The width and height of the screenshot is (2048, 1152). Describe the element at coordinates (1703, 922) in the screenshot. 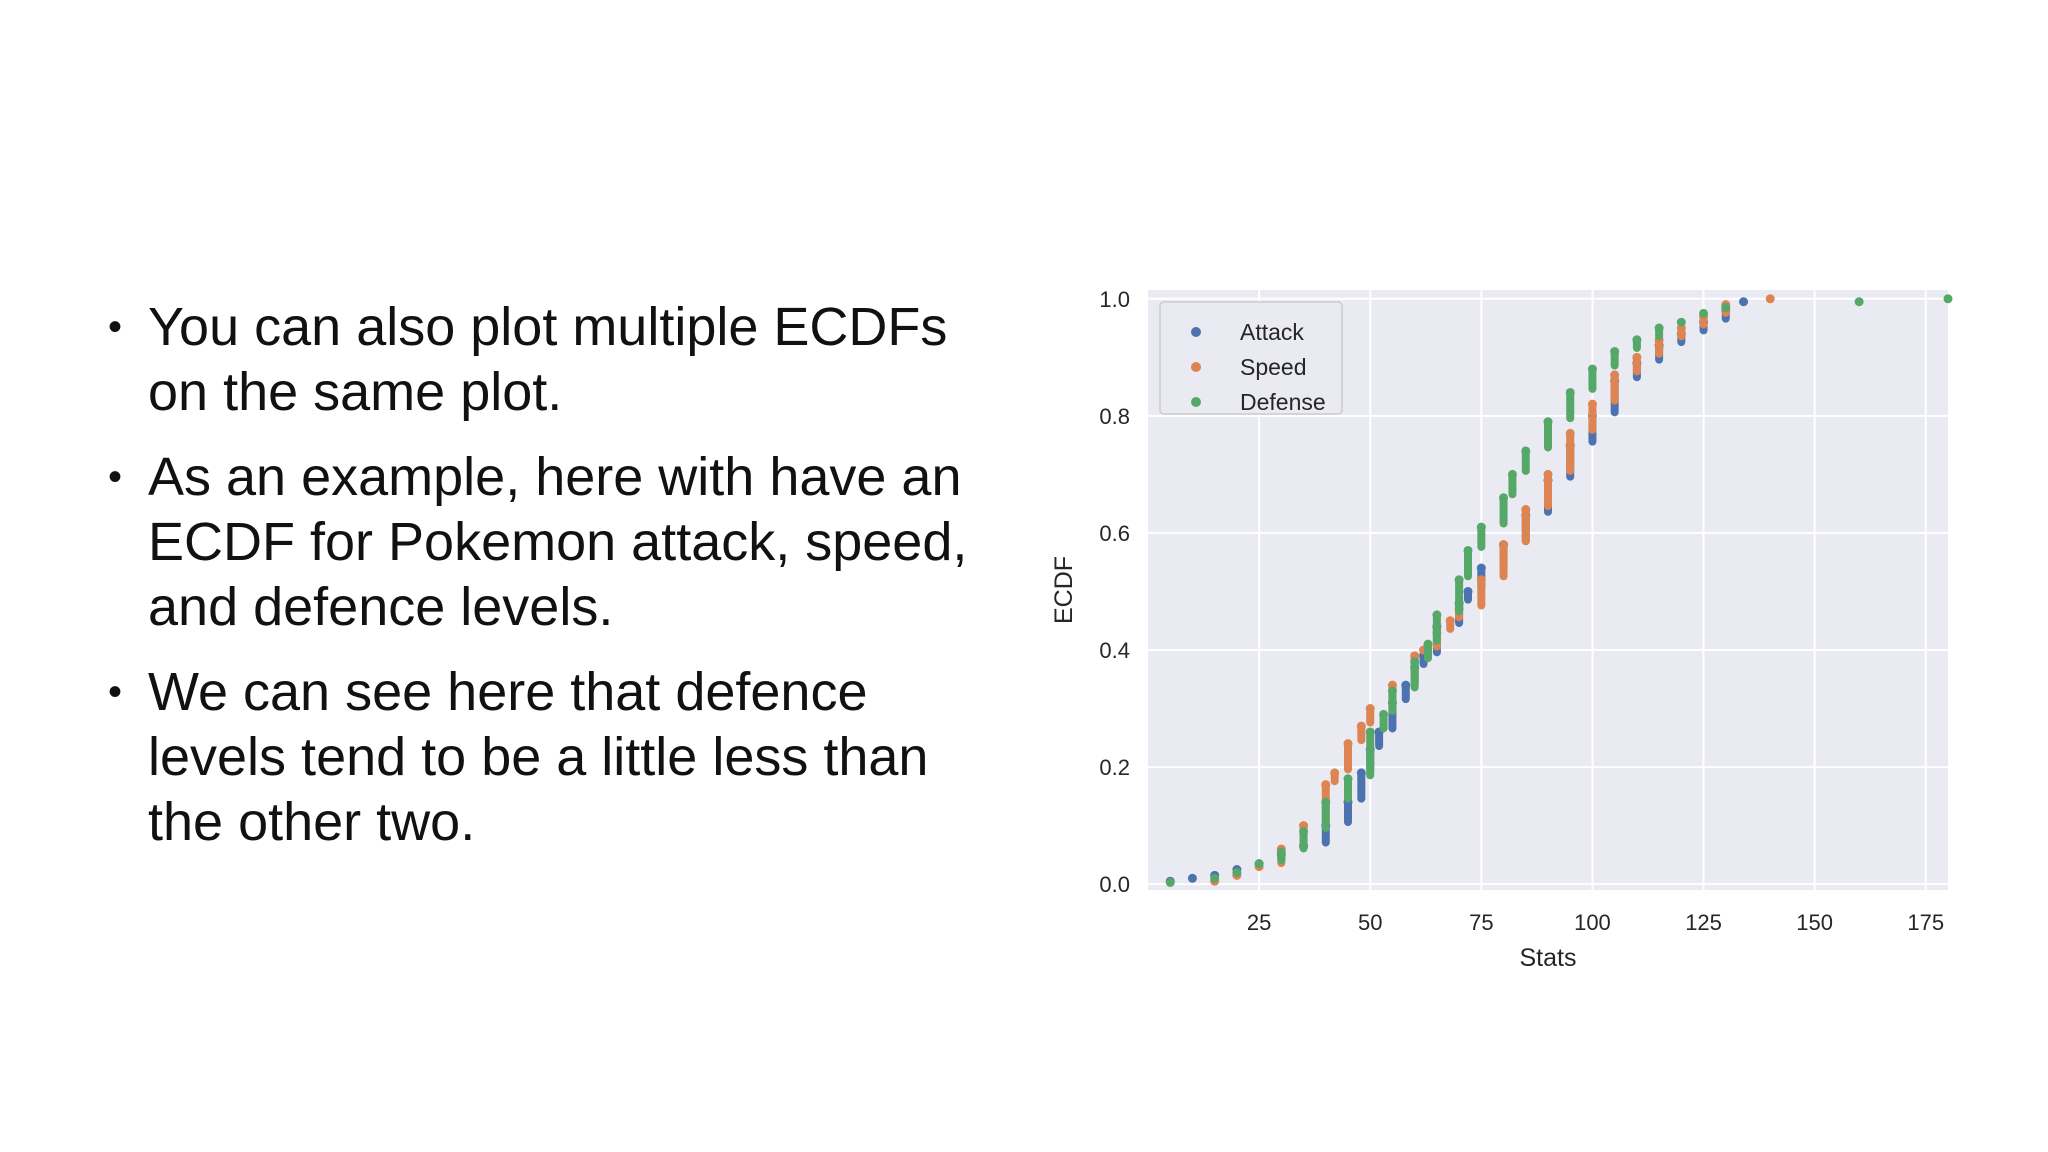

I see `x-tick-label: 125` at that location.